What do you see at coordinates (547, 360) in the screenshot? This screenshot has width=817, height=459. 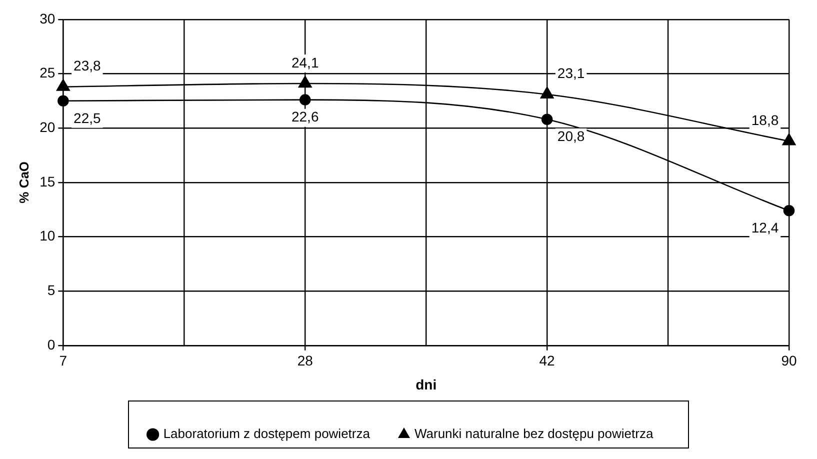 I see `x-tick-label: 42` at bounding box center [547, 360].